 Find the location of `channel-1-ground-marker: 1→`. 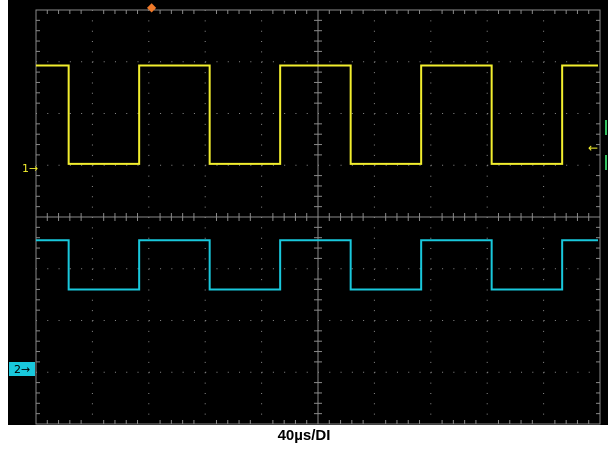

channel-1-ground-marker: 1→ is located at coordinates (30, 168).